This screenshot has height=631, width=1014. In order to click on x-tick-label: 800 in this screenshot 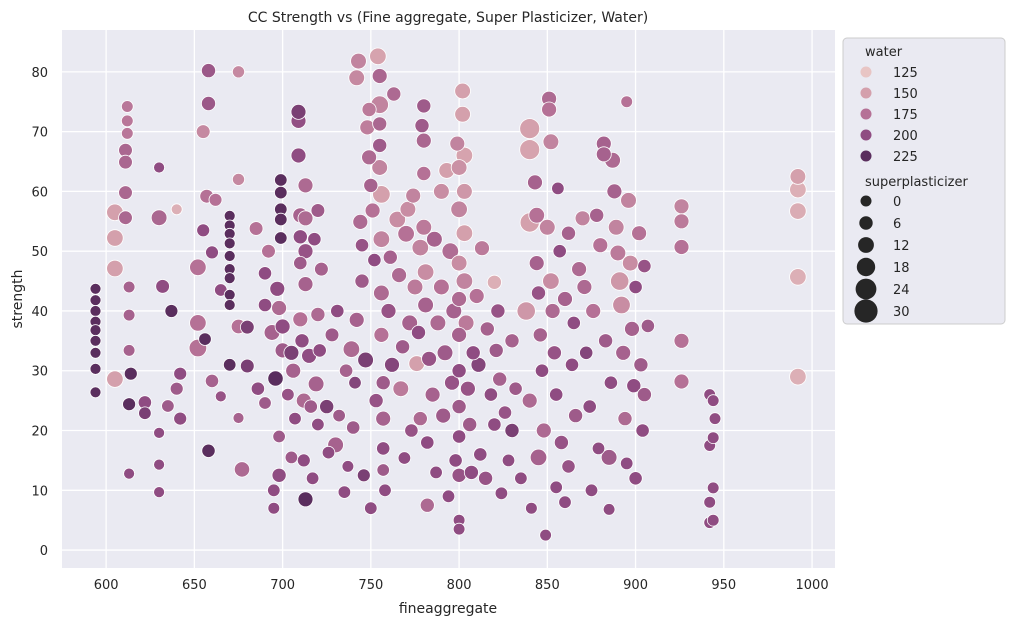, I will do `click(459, 585)`.